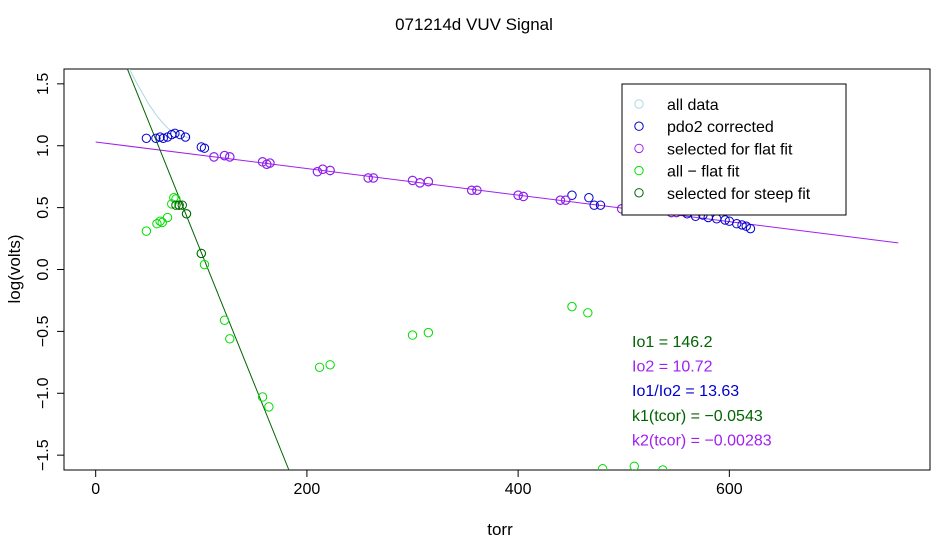  Describe the element at coordinates (697, 416) in the screenshot. I see `fit-annotation: k1(tcor) = −0.0543` at that location.